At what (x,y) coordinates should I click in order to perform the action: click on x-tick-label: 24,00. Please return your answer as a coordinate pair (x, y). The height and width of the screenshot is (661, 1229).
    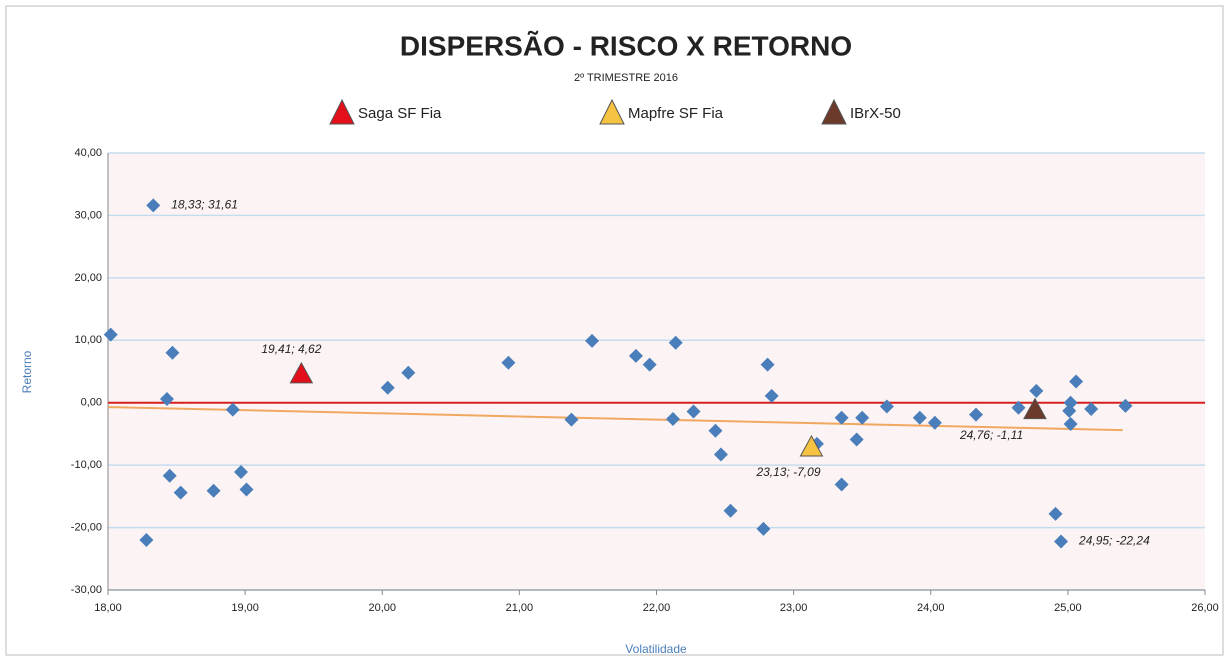
    Looking at the image, I should click on (931, 608).